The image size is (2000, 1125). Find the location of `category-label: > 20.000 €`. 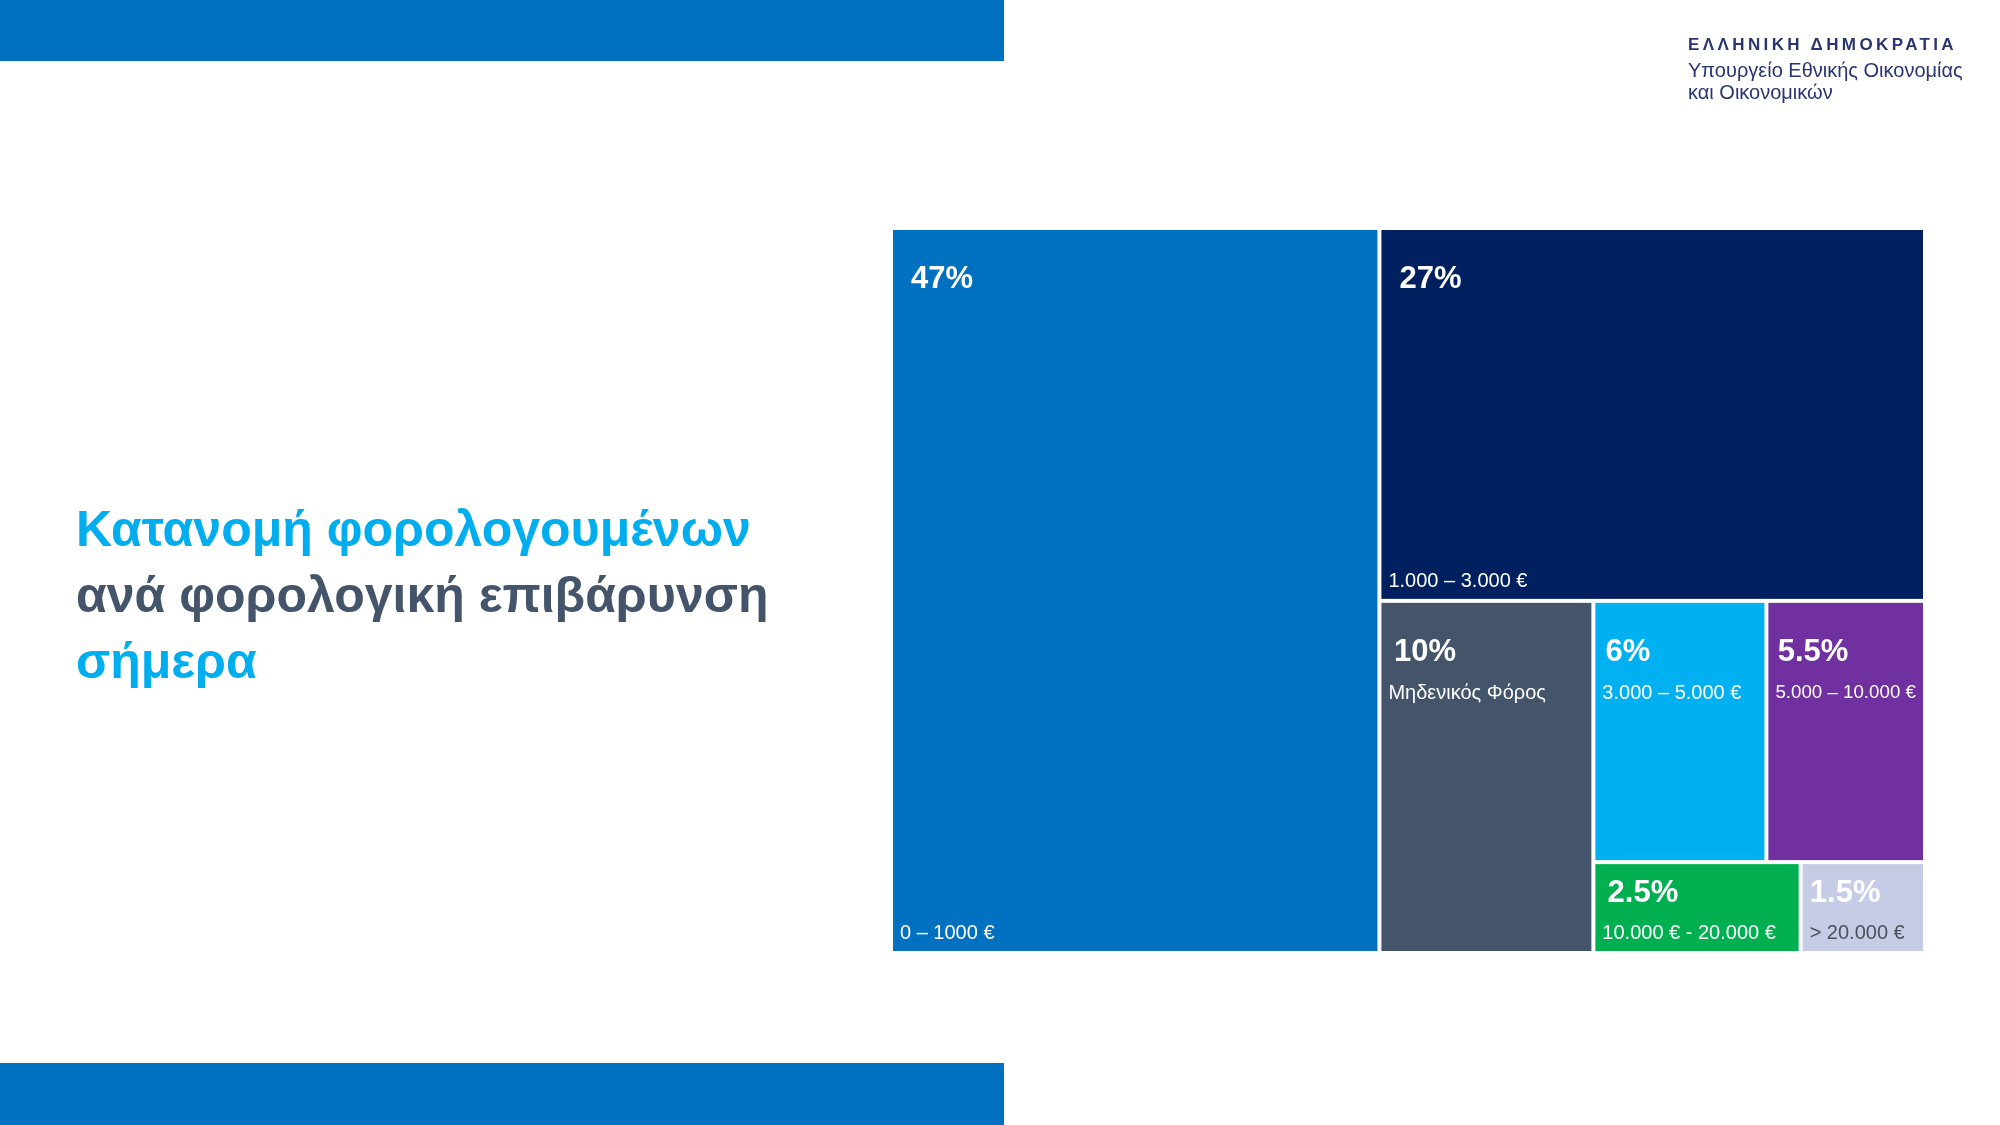

category-label: > 20.000 € is located at coordinates (1857, 932).